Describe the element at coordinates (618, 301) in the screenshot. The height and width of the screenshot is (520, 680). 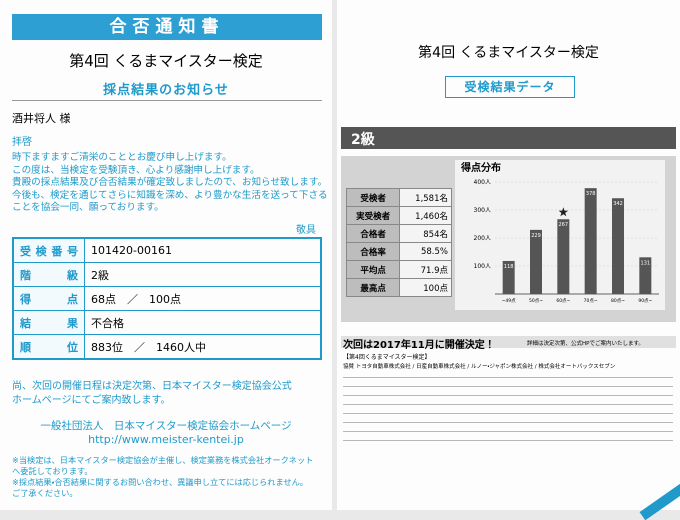
I see `x-tick-label: 80点~` at that location.